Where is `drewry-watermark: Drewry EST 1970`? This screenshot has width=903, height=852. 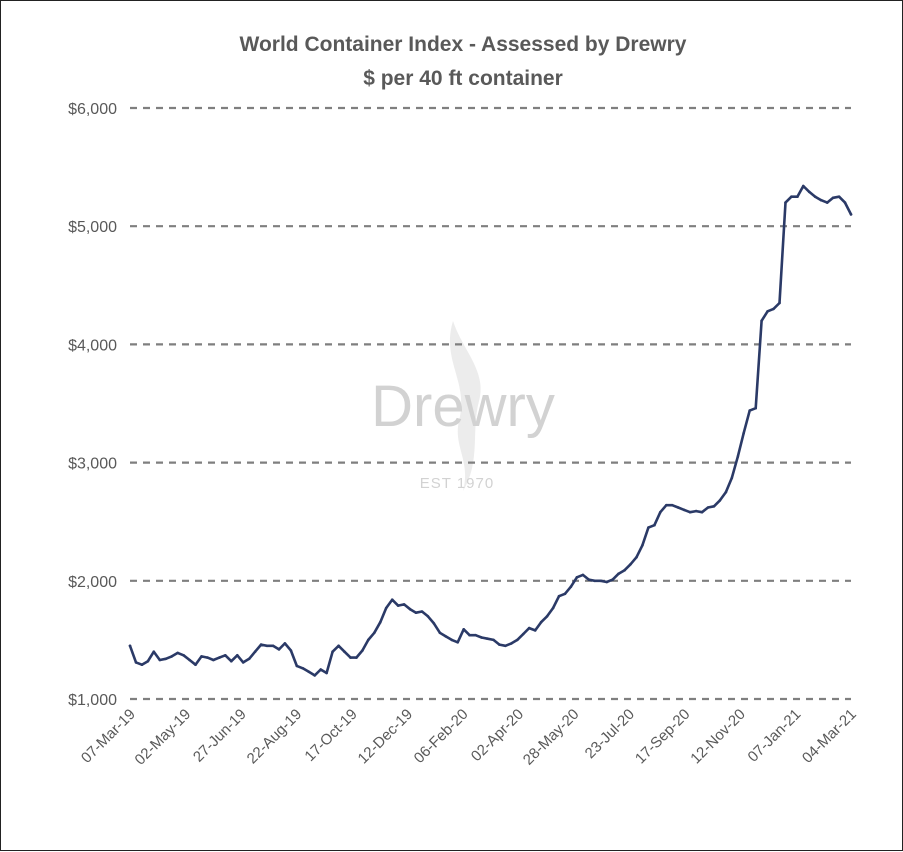
drewry-watermark: Drewry EST 1970 is located at coordinates (463, 406).